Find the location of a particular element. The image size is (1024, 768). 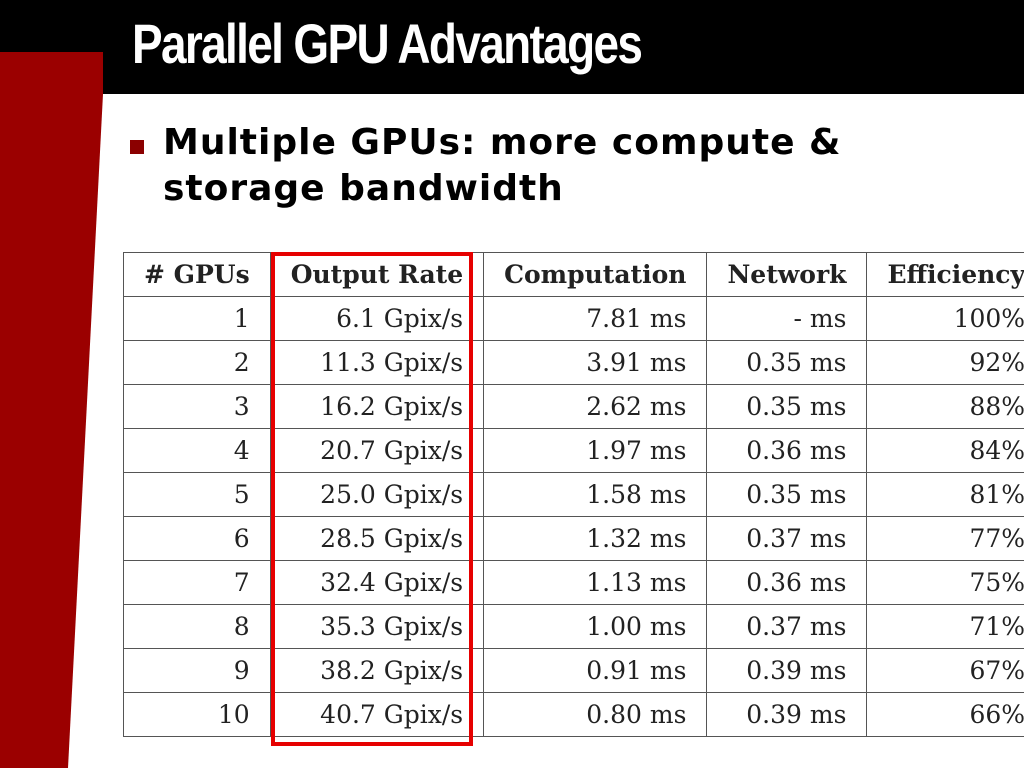

table-row: 2 11.3 Gpix/s 3.91 ms 0.35 ms 92% is located at coordinates (573, 362).